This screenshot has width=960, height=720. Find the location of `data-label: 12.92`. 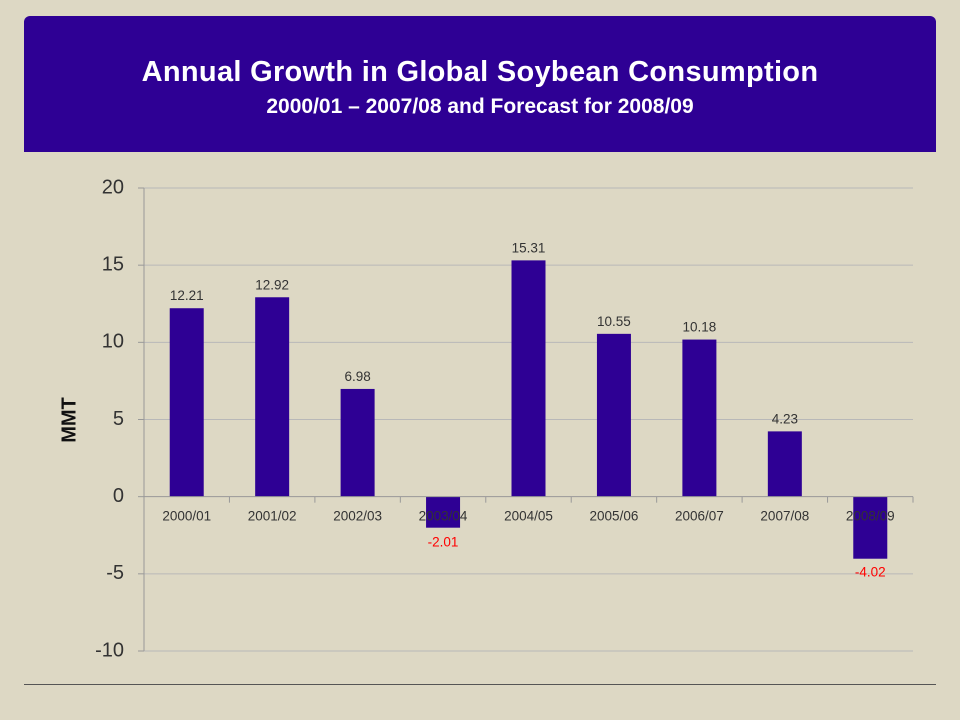

data-label: 12.92 is located at coordinates (272, 284).